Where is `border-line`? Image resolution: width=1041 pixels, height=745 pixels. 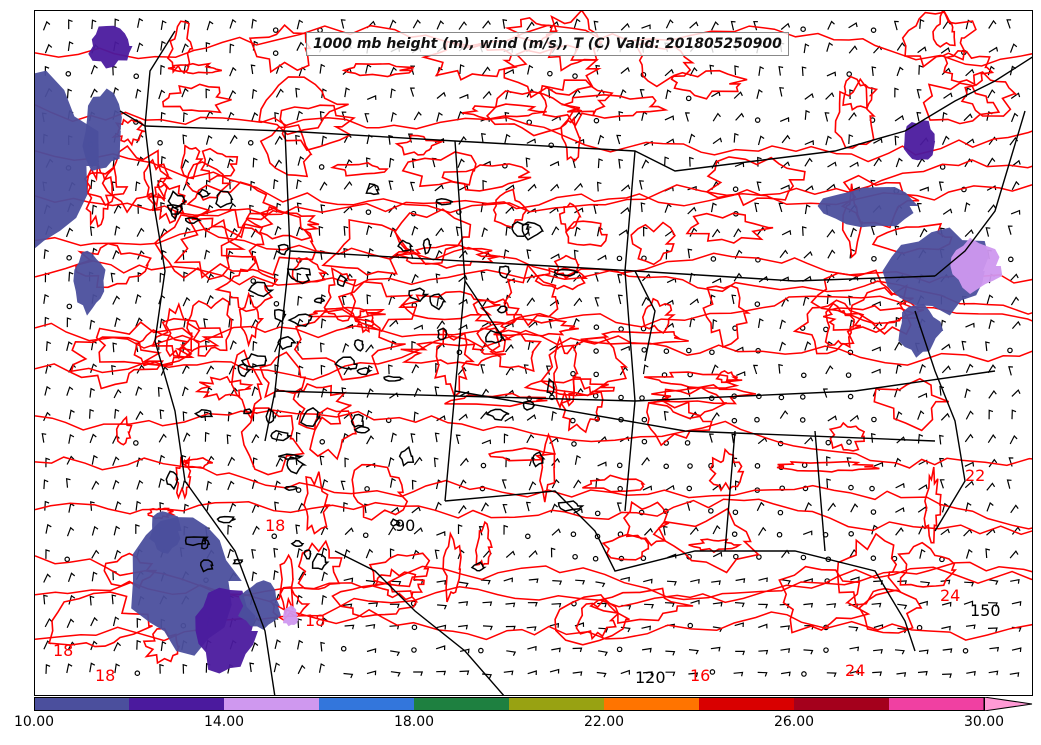 border-line is located at coordinates (980, 193).